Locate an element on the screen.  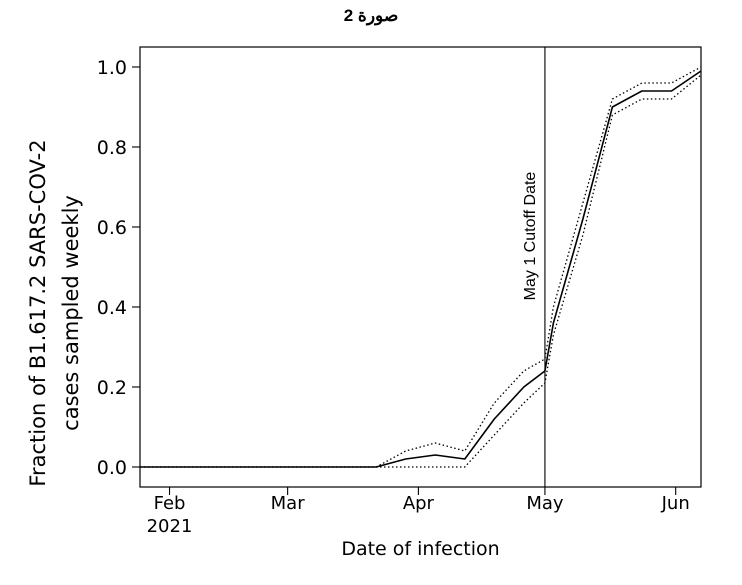
y-tick-label: 0.8 is located at coordinates (112, 148).